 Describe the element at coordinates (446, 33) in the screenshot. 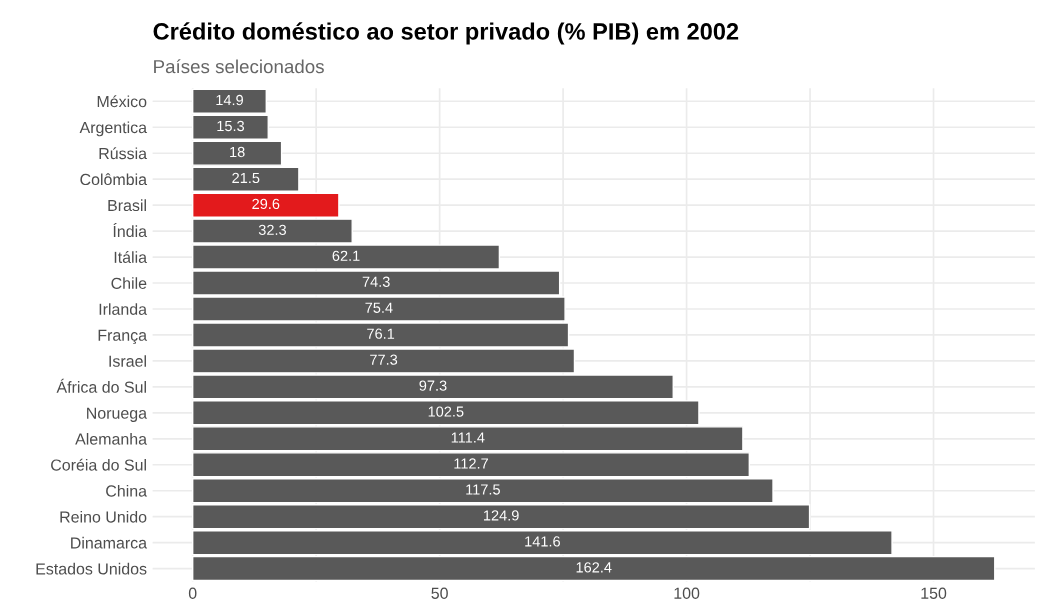

I see `chart-title: Crédito doméstico ao setor privado (% PIB) em 2002` at that location.